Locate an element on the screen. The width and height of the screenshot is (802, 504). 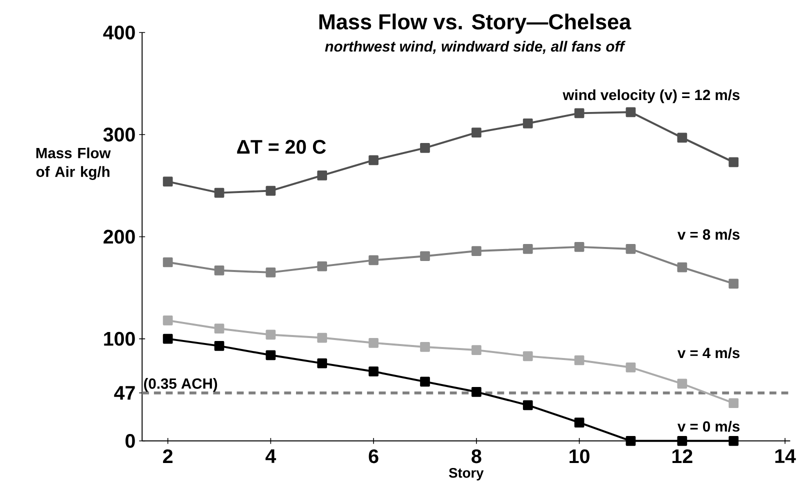
series-label: v = 4 m/s is located at coordinates (709, 352).